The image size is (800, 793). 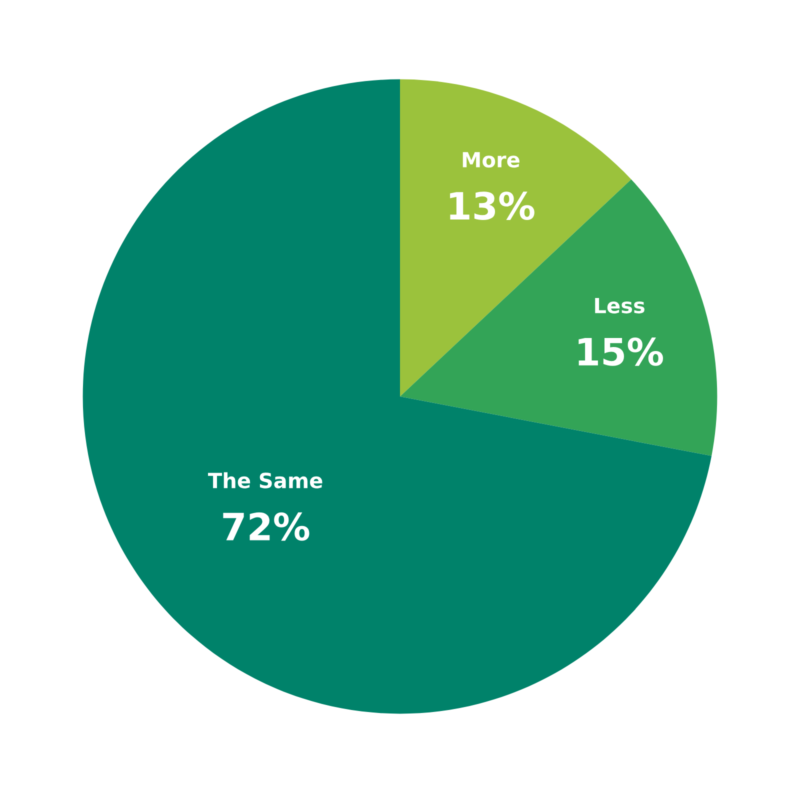 What do you see at coordinates (265, 480) in the screenshot?
I see `slice-label: The Same` at bounding box center [265, 480].